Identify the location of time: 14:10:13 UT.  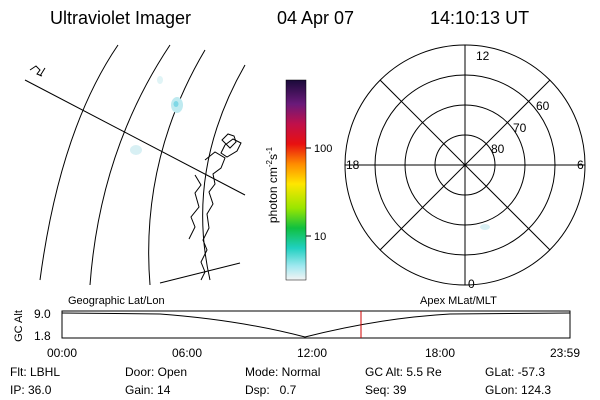
(479, 18).